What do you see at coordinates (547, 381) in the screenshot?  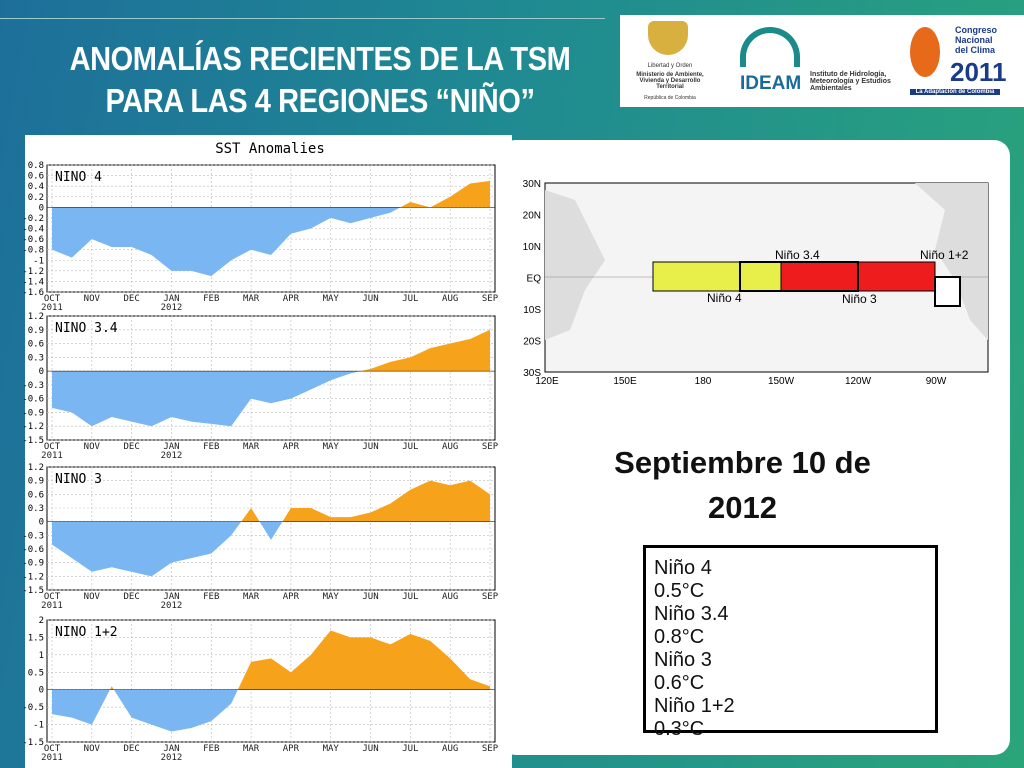 I see `lon-label: 120E` at bounding box center [547, 381].